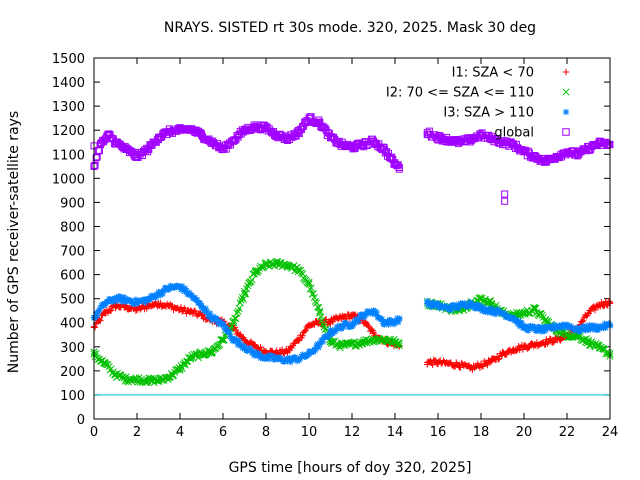 The width and height of the screenshot is (640, 480). I want to click on x-tick-label: 18, so click(481, 432).